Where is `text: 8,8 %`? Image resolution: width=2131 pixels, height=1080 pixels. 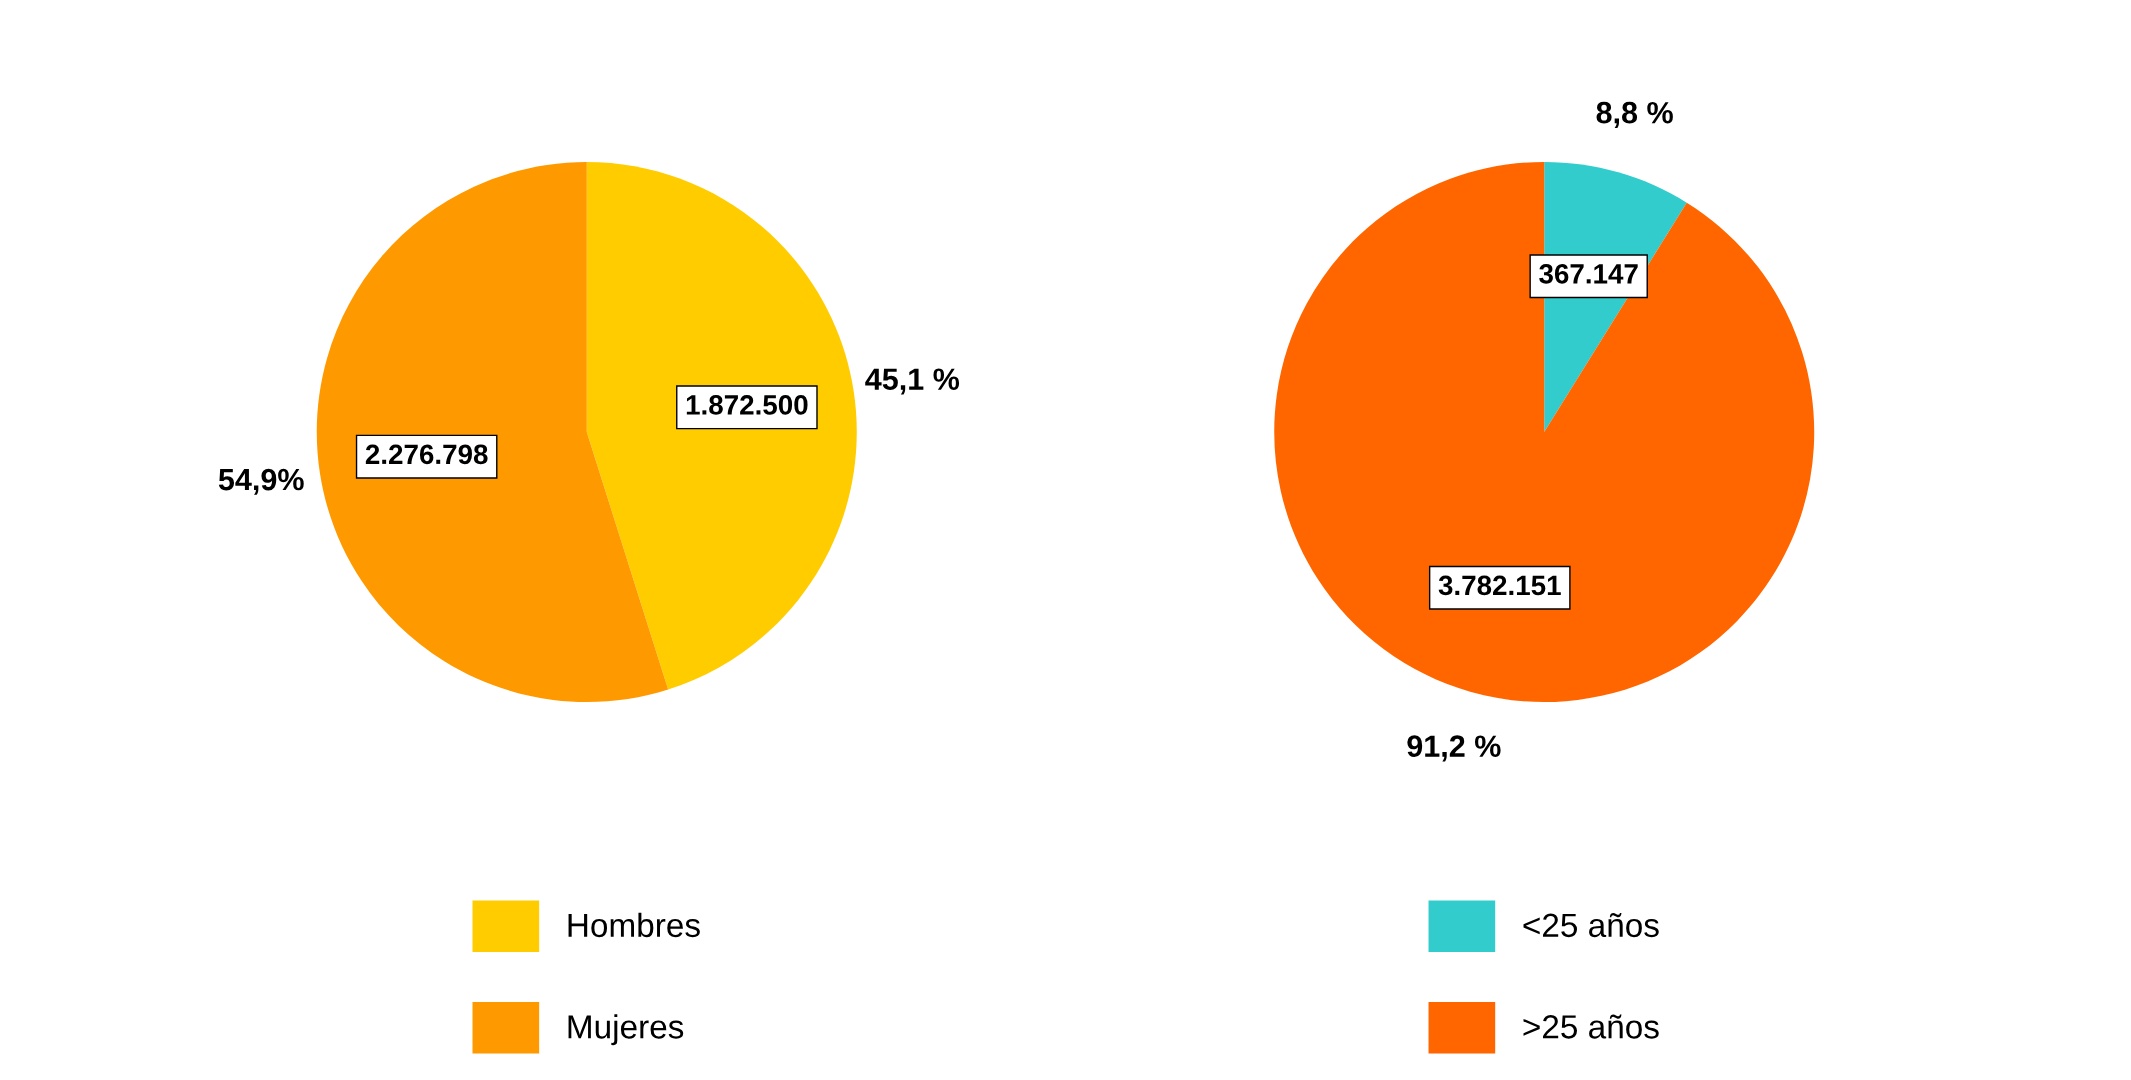 text: 8,8 % is located at coordinates (1634, 114).